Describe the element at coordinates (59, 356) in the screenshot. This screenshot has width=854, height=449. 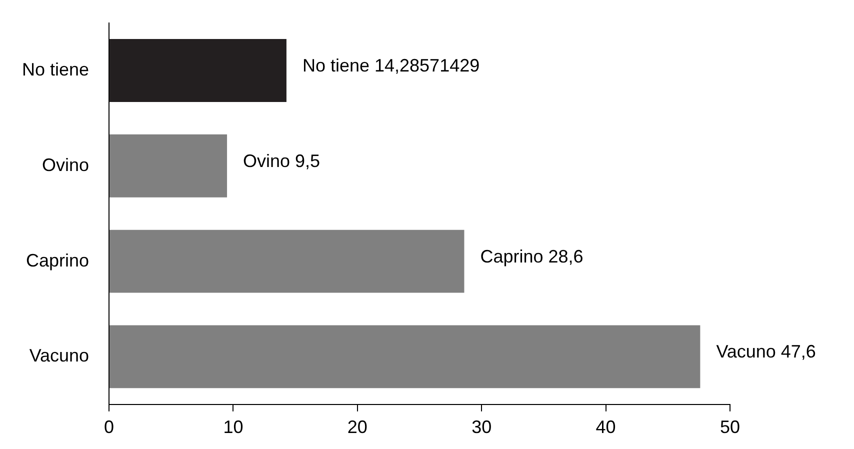
I see `y-tick-label: Vacuno` at that location.